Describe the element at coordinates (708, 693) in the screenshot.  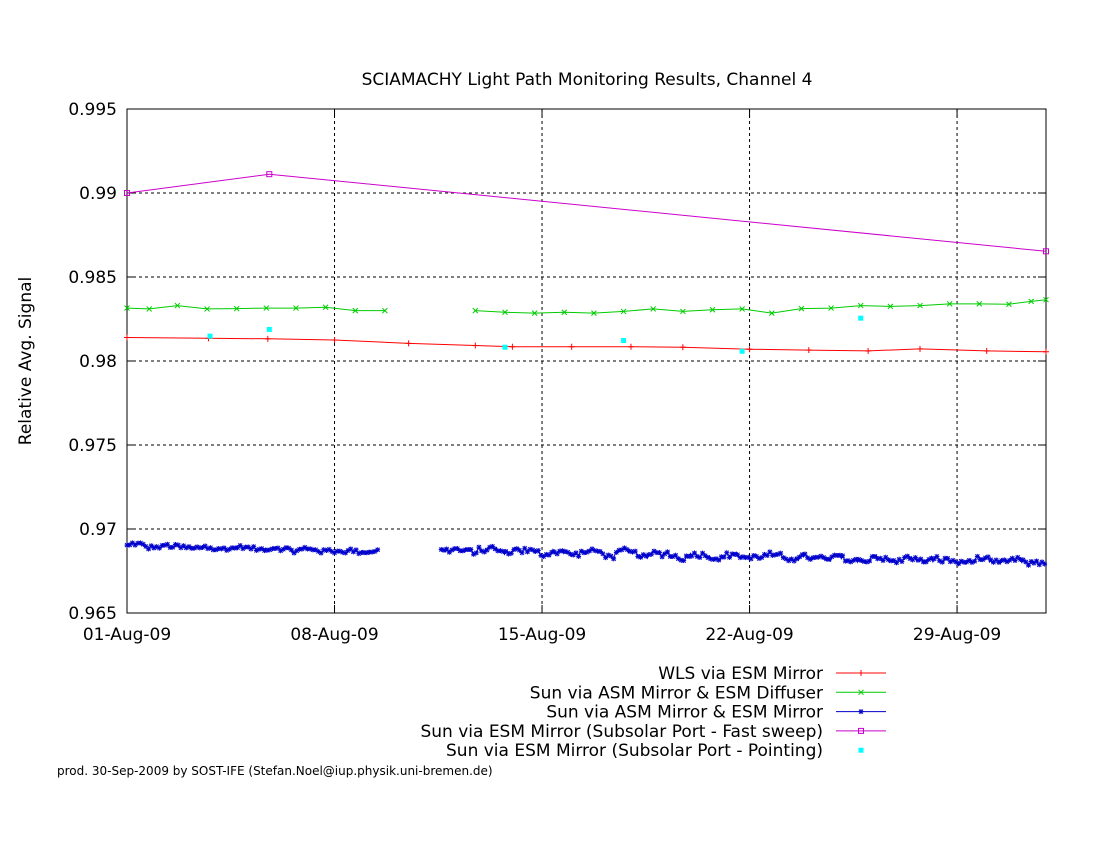
I see `legend-item: Sun via ASM Mirror & ESM Diffuser` at that location.